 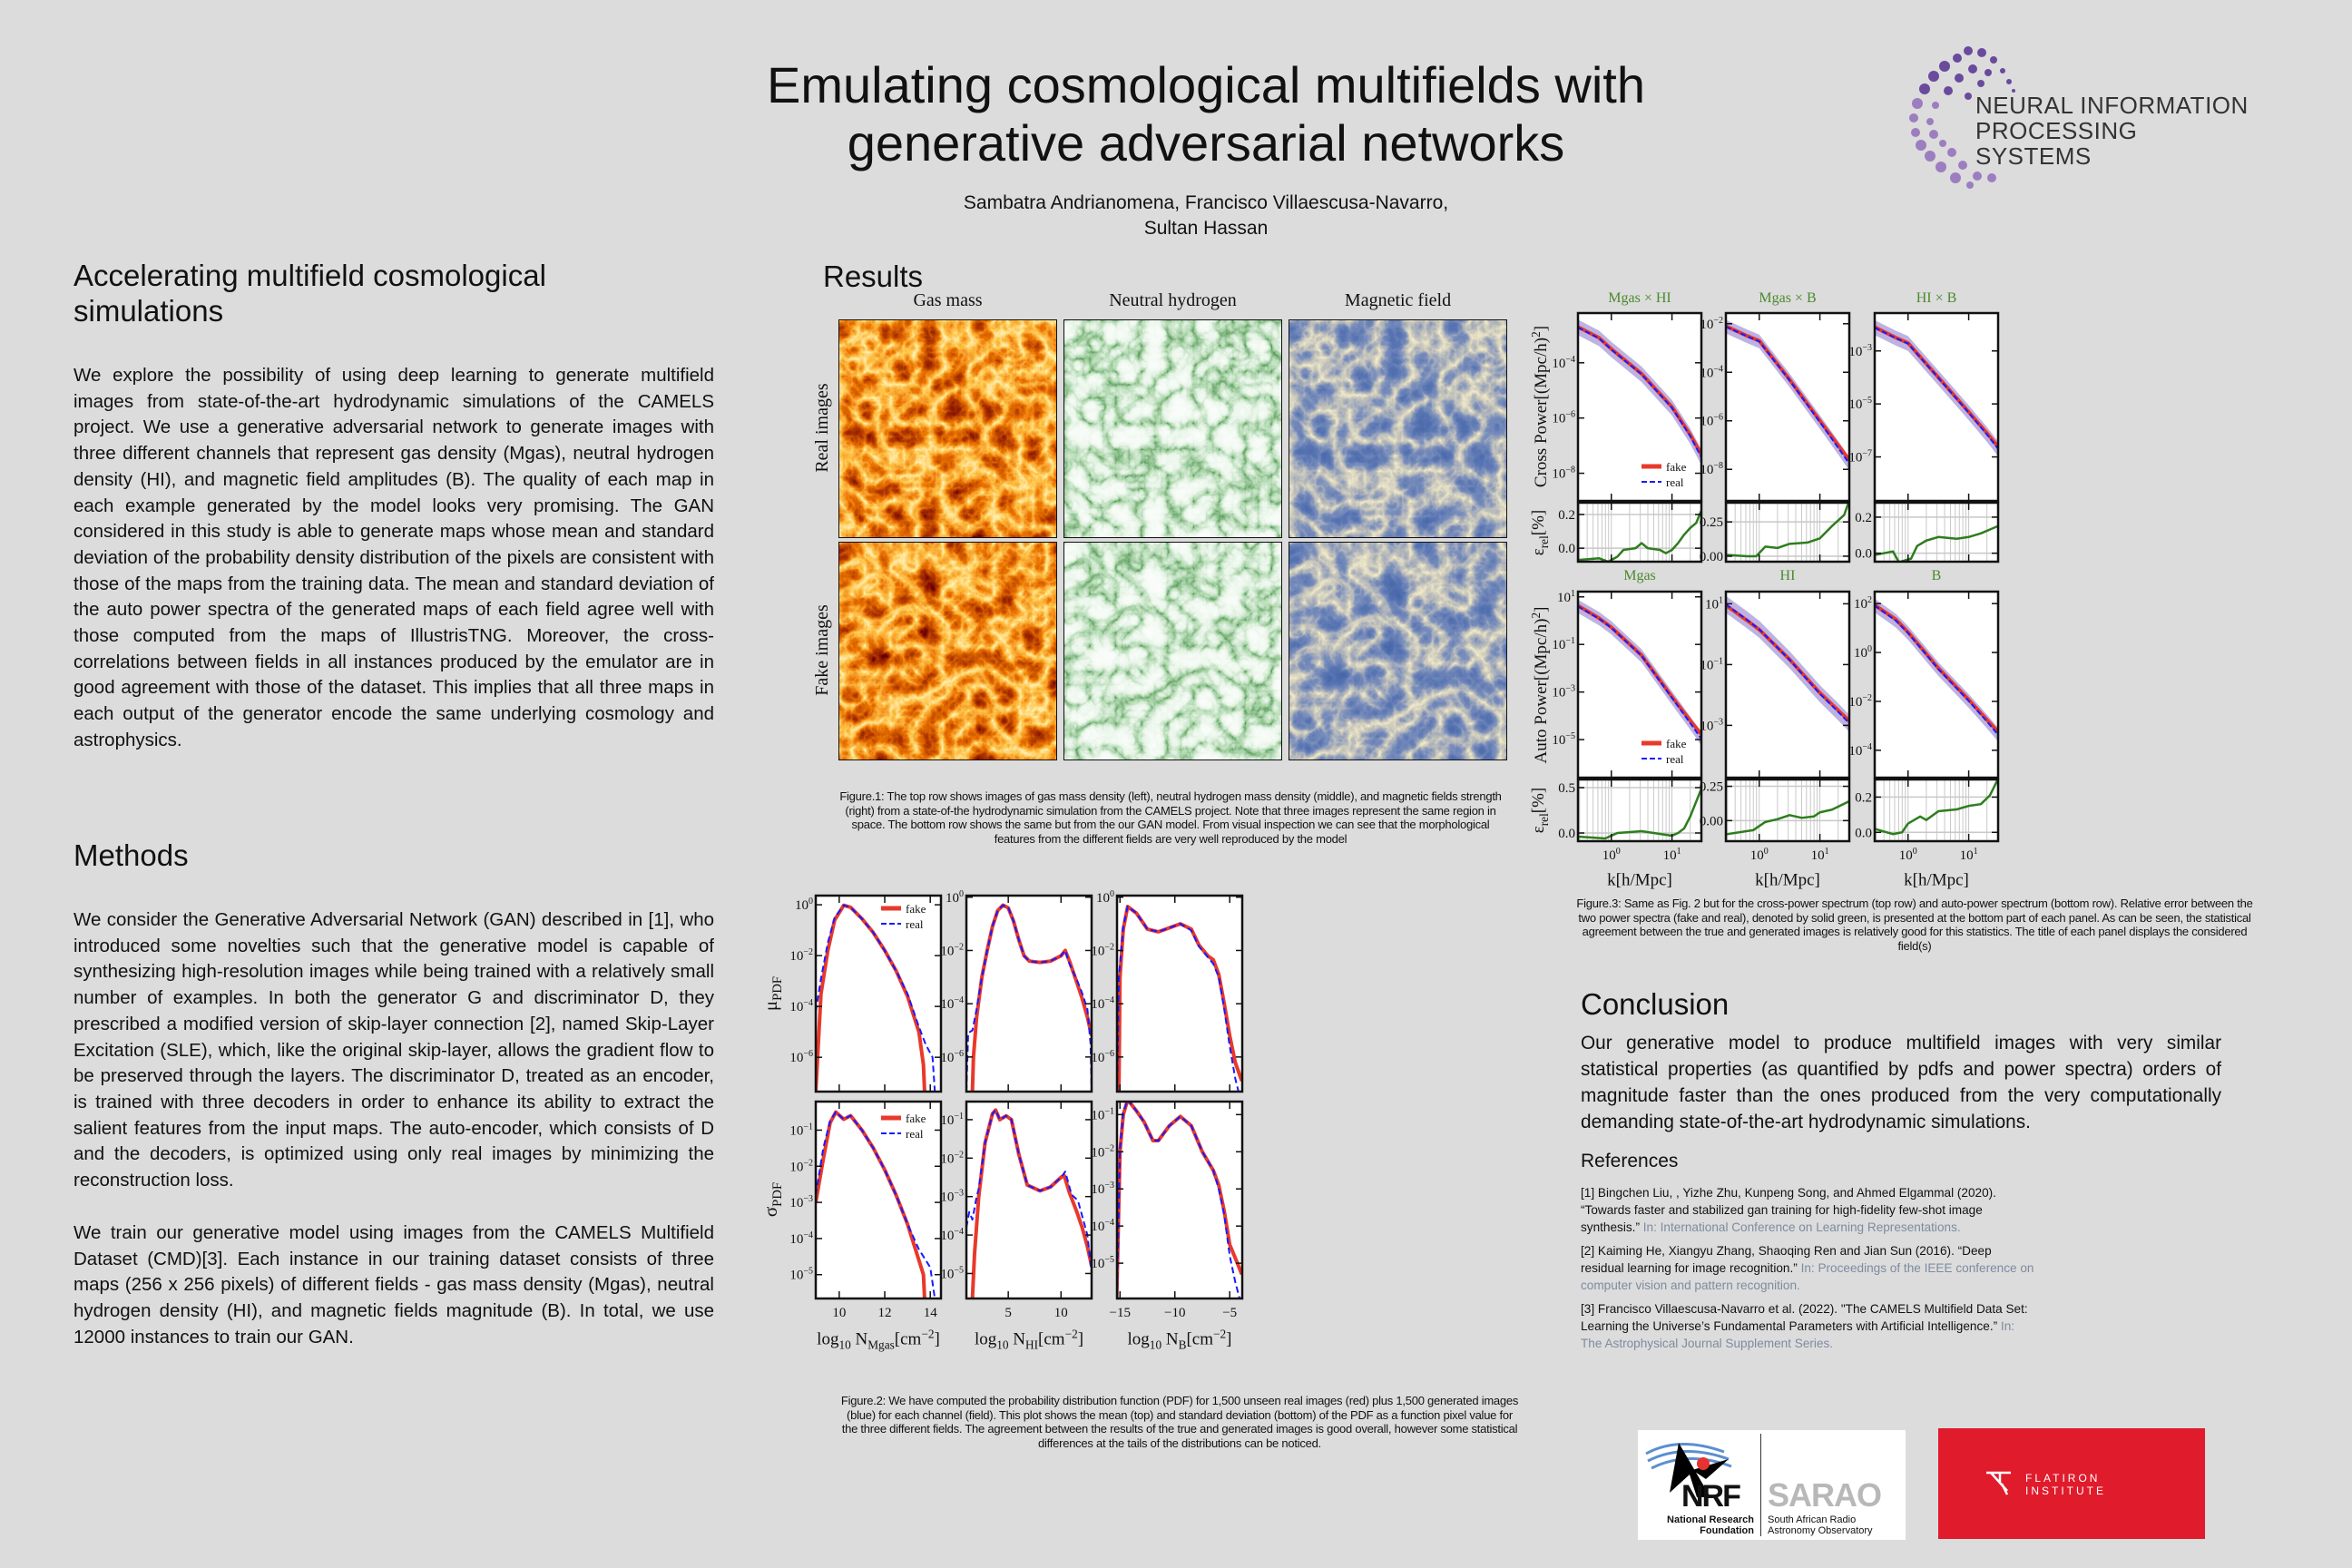 What do you see at coordinates (873, 276) in the screenshot?
I see `results-heading: Results` at bounding box center [873, 276].